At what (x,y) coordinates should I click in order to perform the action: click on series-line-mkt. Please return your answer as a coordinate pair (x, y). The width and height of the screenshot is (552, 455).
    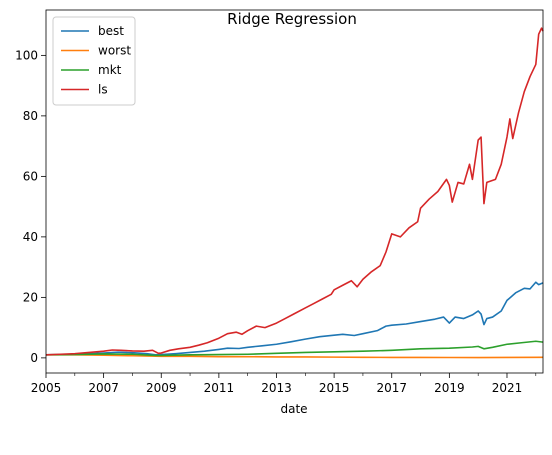
    Looking at the image, I should click on (294, 348).